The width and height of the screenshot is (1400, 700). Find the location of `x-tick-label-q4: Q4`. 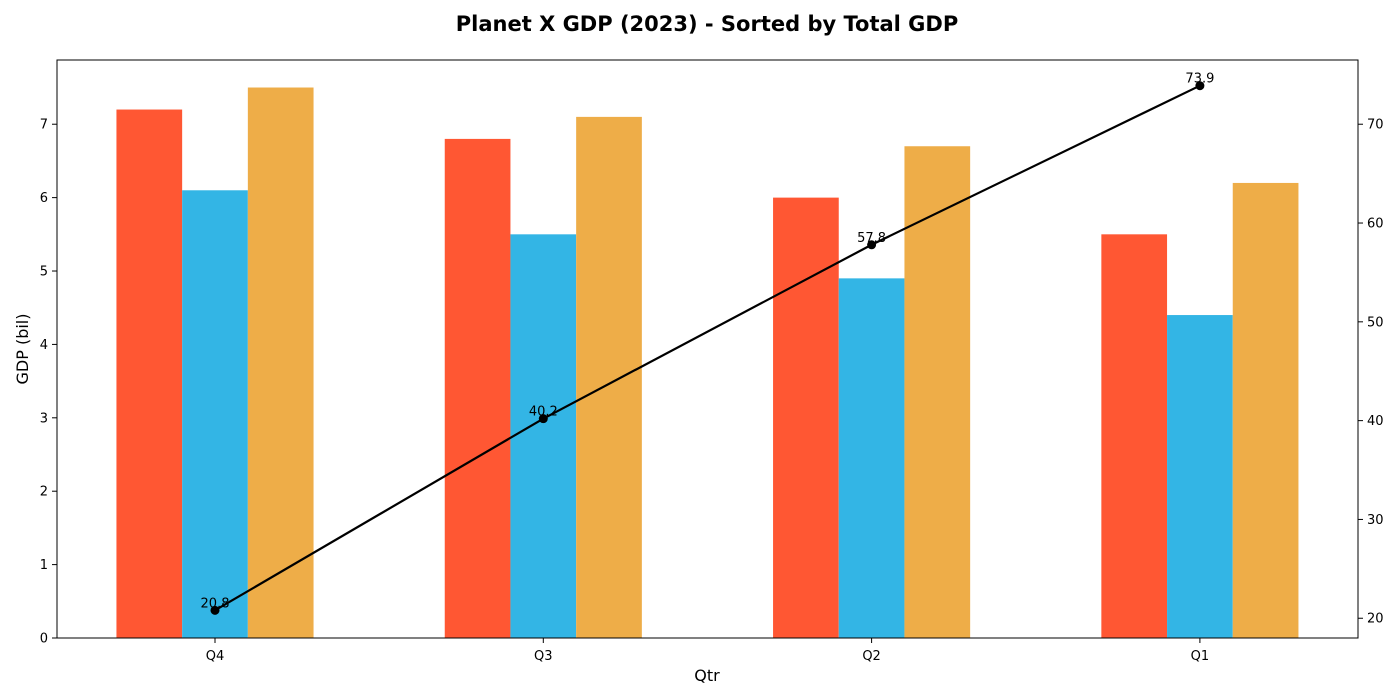

x-tick-label-q4: Q4 is located at coordinates (215, 656).